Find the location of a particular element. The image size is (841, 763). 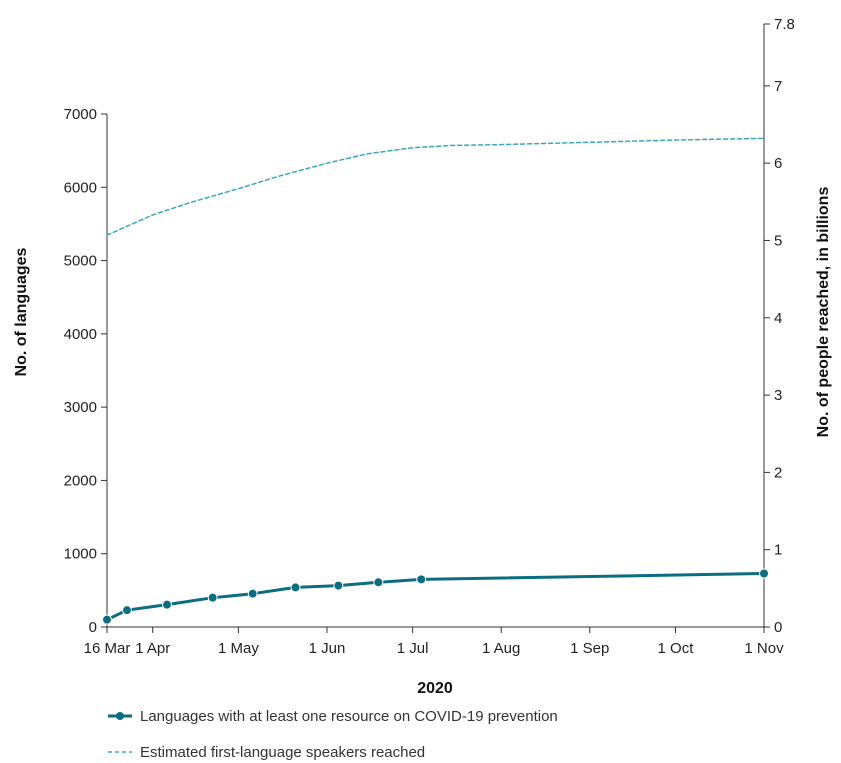

right-axis-tick-label: 1 is located at coordinates (778, 550).